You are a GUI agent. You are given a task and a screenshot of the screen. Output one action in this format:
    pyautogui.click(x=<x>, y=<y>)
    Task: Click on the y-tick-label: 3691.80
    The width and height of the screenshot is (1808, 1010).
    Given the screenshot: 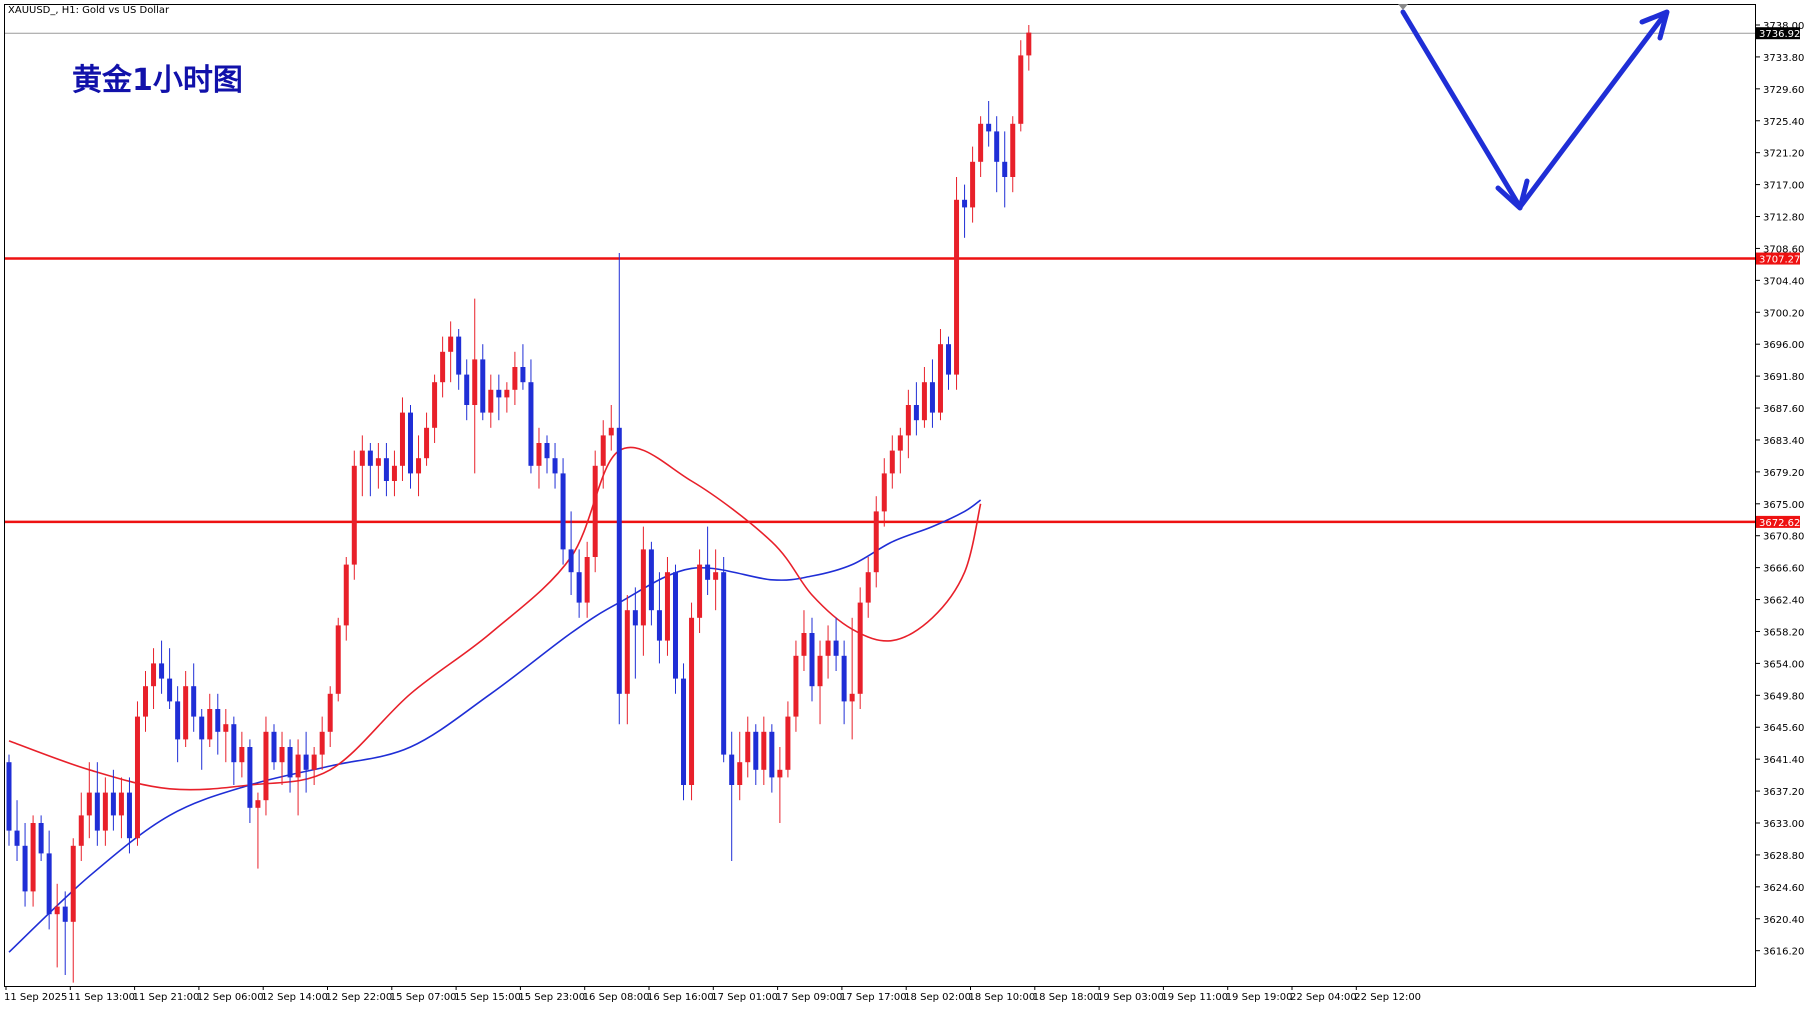 What is the action you would take?
    pyautogui.click(x=1783, y=377)
    